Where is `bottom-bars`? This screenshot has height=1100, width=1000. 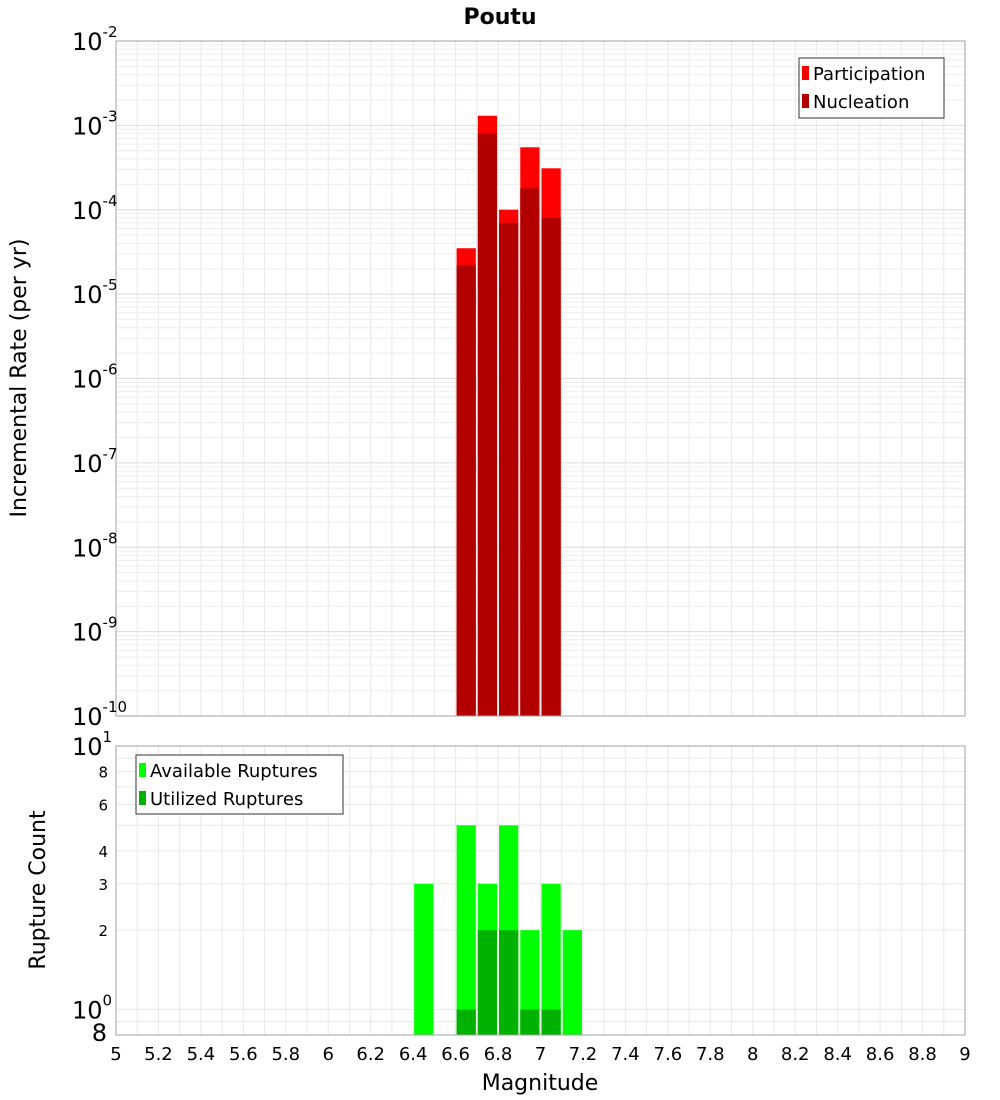 bottom-bars is located at coordinates (498, 930).